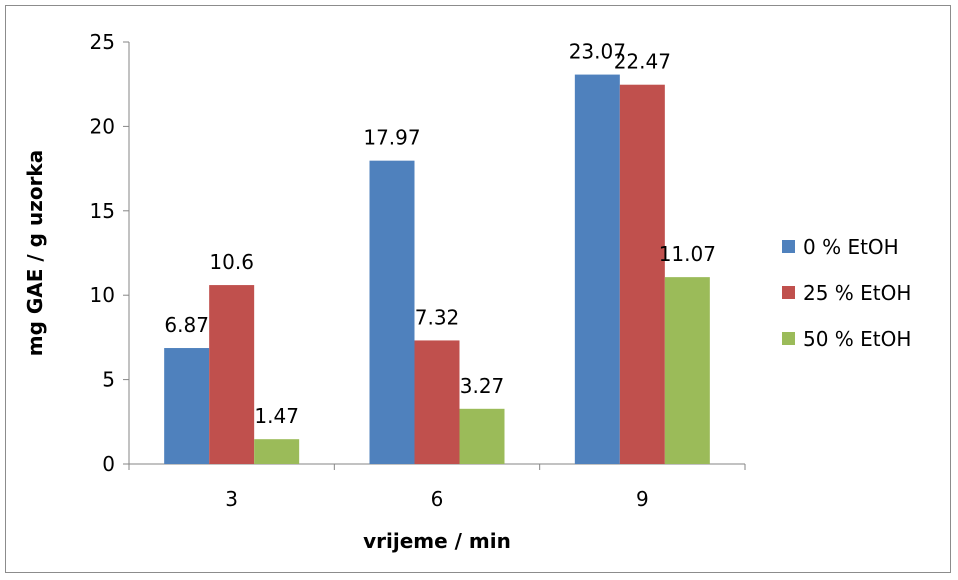 The height and width of the screenshot is (580, 958). I want to click on legend-entry: 0 % EtOH, so click(851, 247).